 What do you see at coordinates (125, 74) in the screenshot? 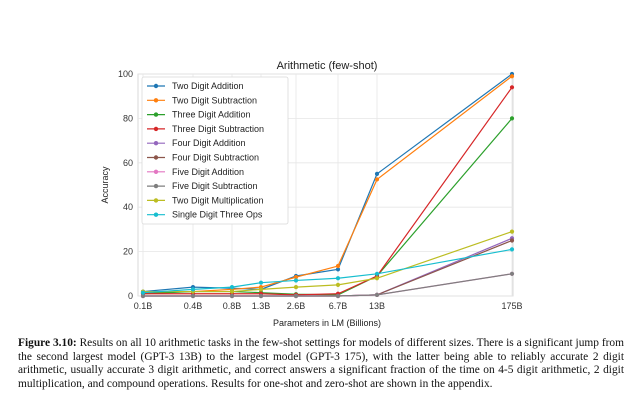
I see `y-tick-label: 100` at bounding box center [125, 74].